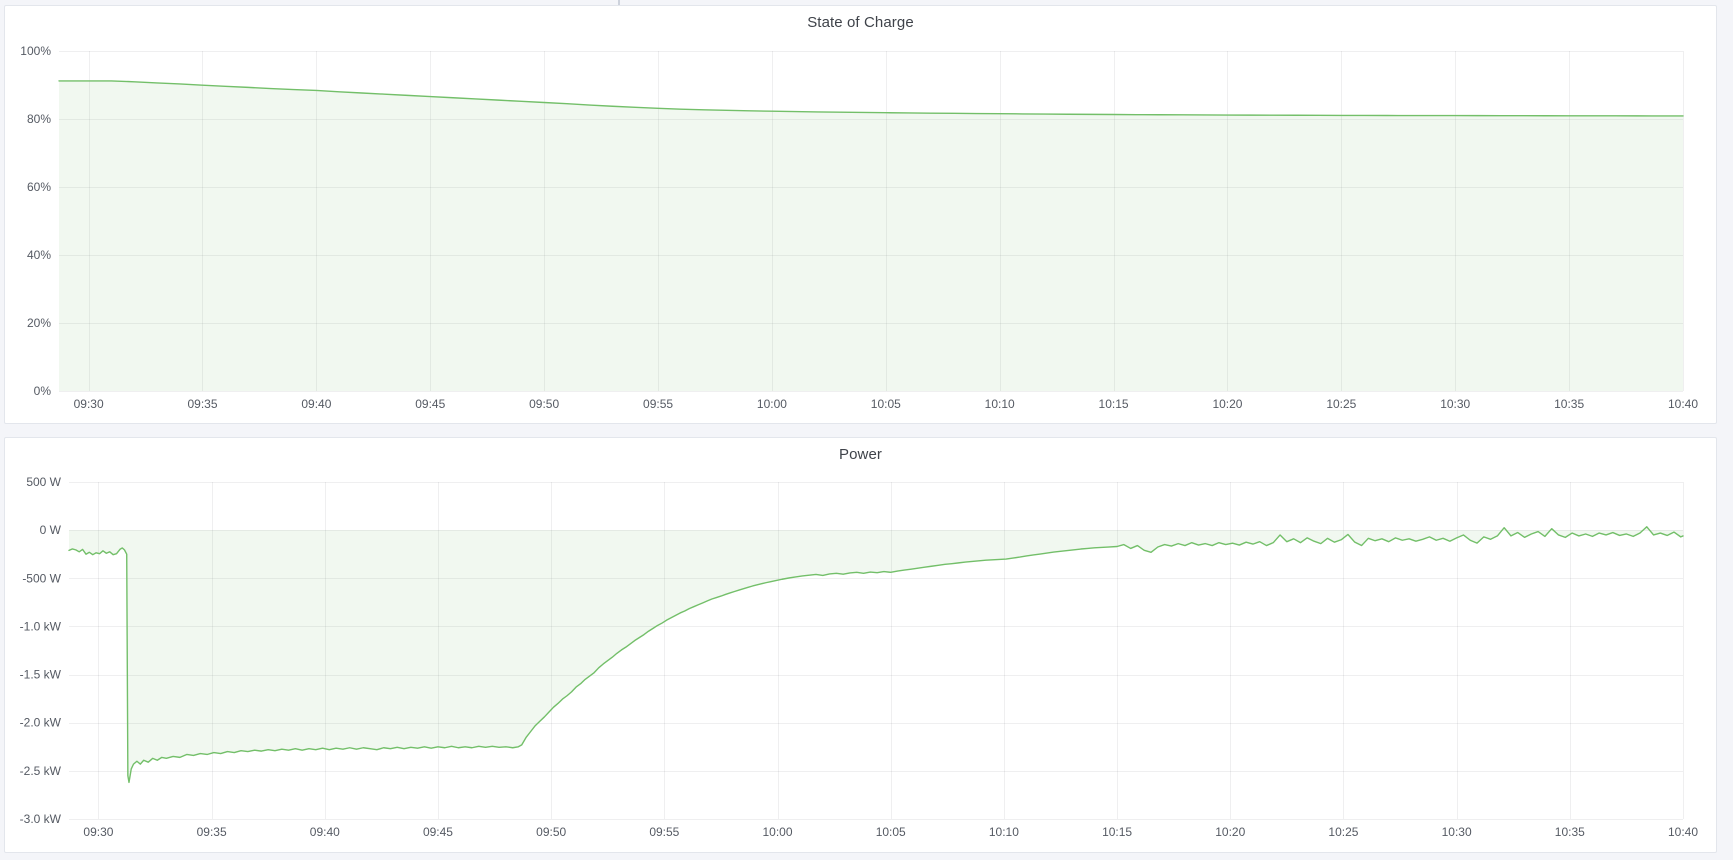  What do you see at coordinates (39, 255) in the screenshot?
I see `y-tick-label: 40%` at bounding box center [39, 255].